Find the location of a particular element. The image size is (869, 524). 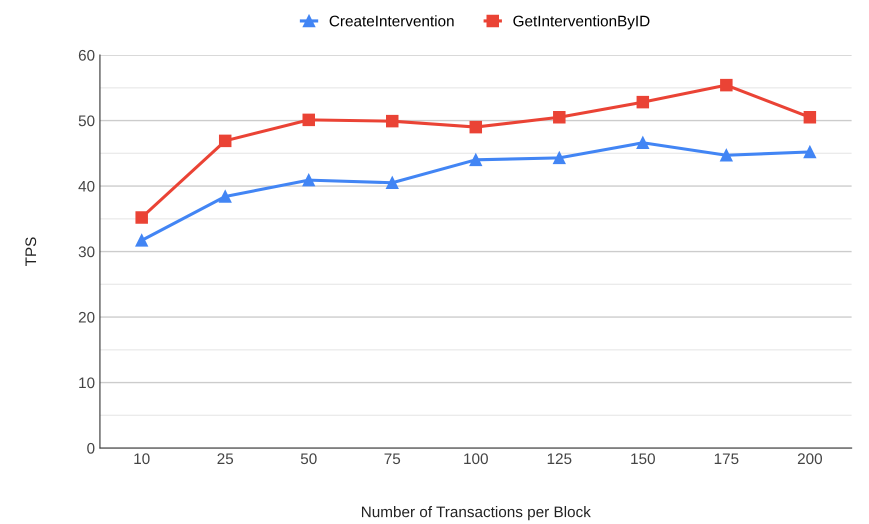

y-tick-label: 50 is located at coordinates (86, 120).